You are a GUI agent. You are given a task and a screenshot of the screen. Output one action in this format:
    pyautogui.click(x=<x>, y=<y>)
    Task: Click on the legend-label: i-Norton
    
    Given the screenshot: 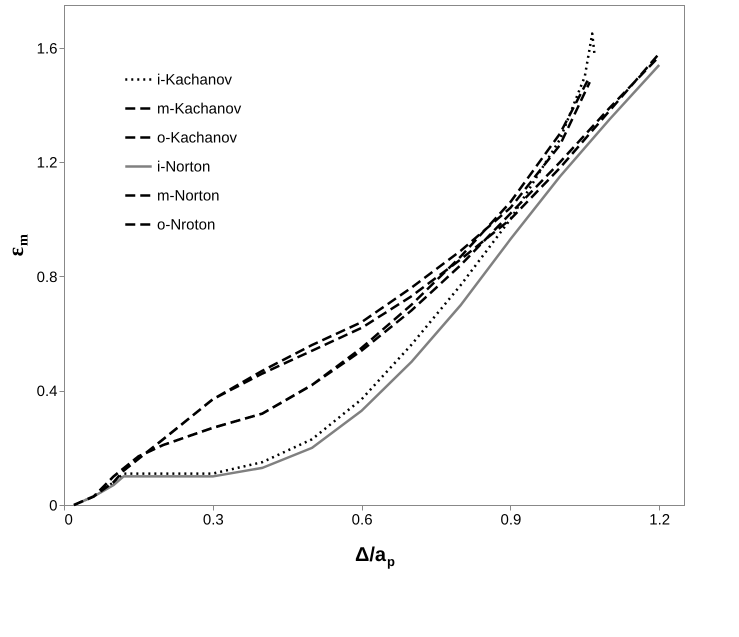 What is the action you would take?
    pyautogui.click(x=183, y=167)
    